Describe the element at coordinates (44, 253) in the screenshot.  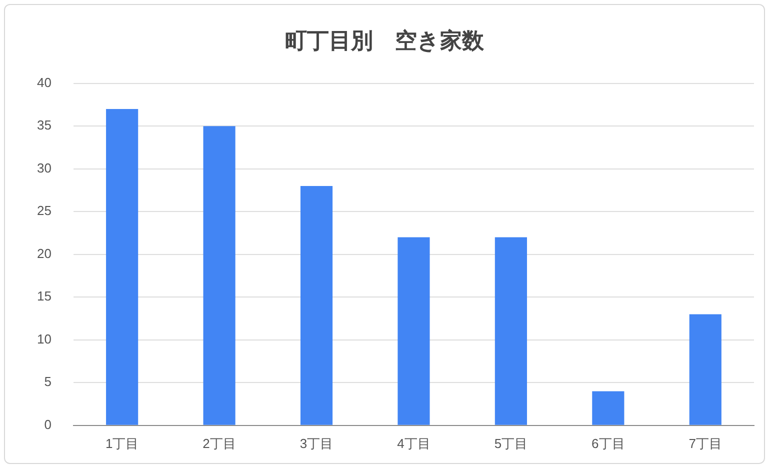
I see `y-tick-label: 20` at that location.